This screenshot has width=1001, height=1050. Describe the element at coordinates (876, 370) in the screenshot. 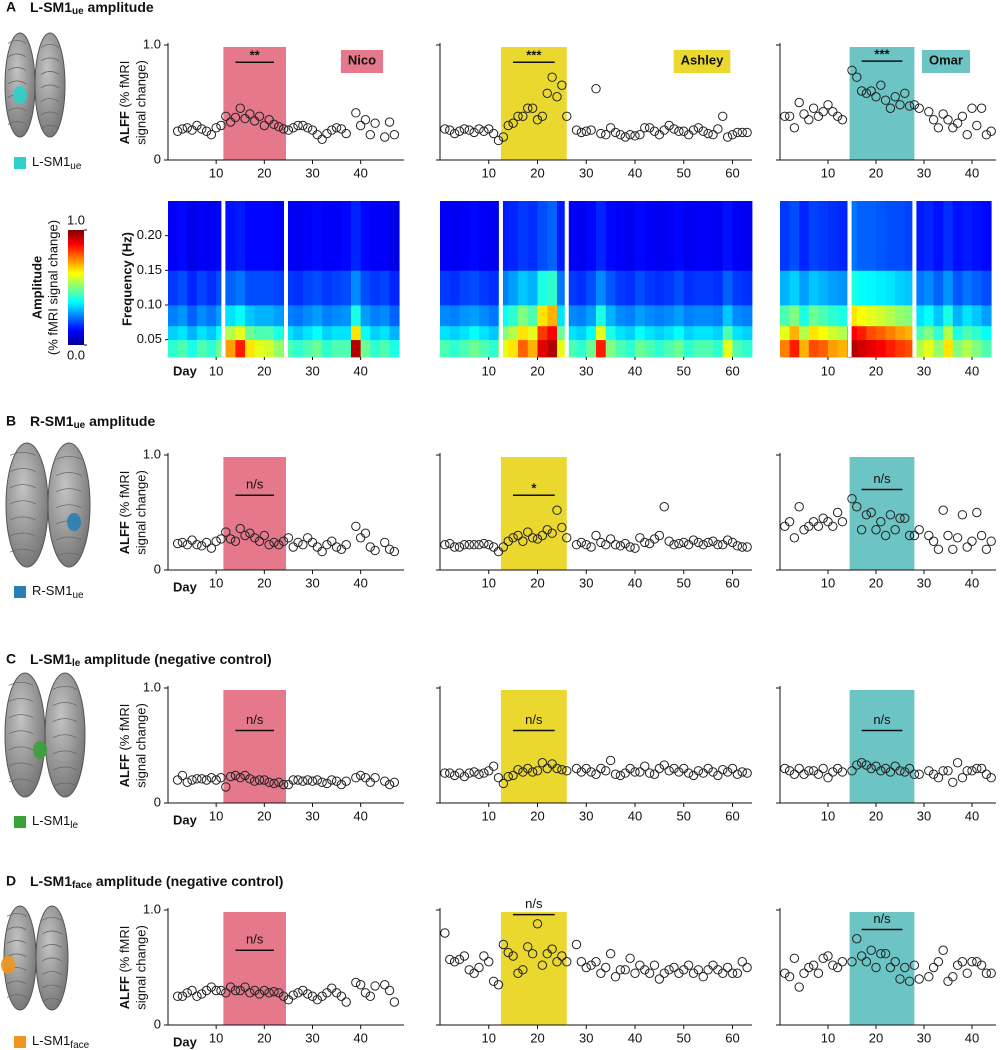

I see `x-tick-label: 20` at that location.